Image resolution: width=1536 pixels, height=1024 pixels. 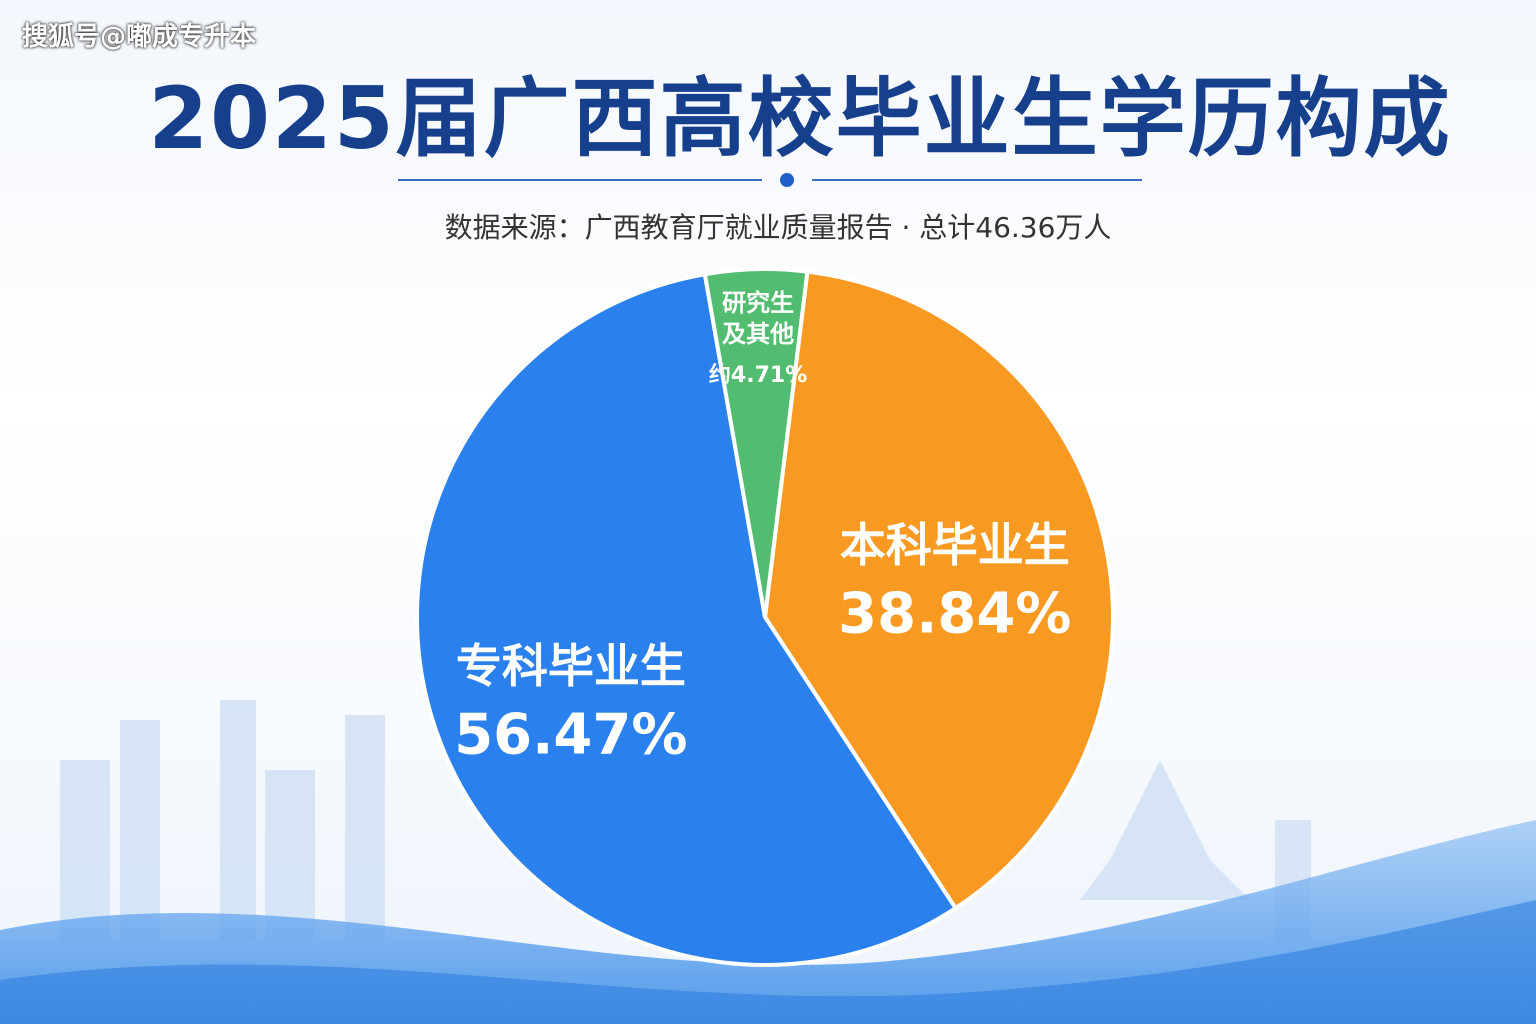 What do you see at coordinates (758, 318) in the screenshot?
I see `slice-label: 研究生及其他` at bounding box center [758, 318].